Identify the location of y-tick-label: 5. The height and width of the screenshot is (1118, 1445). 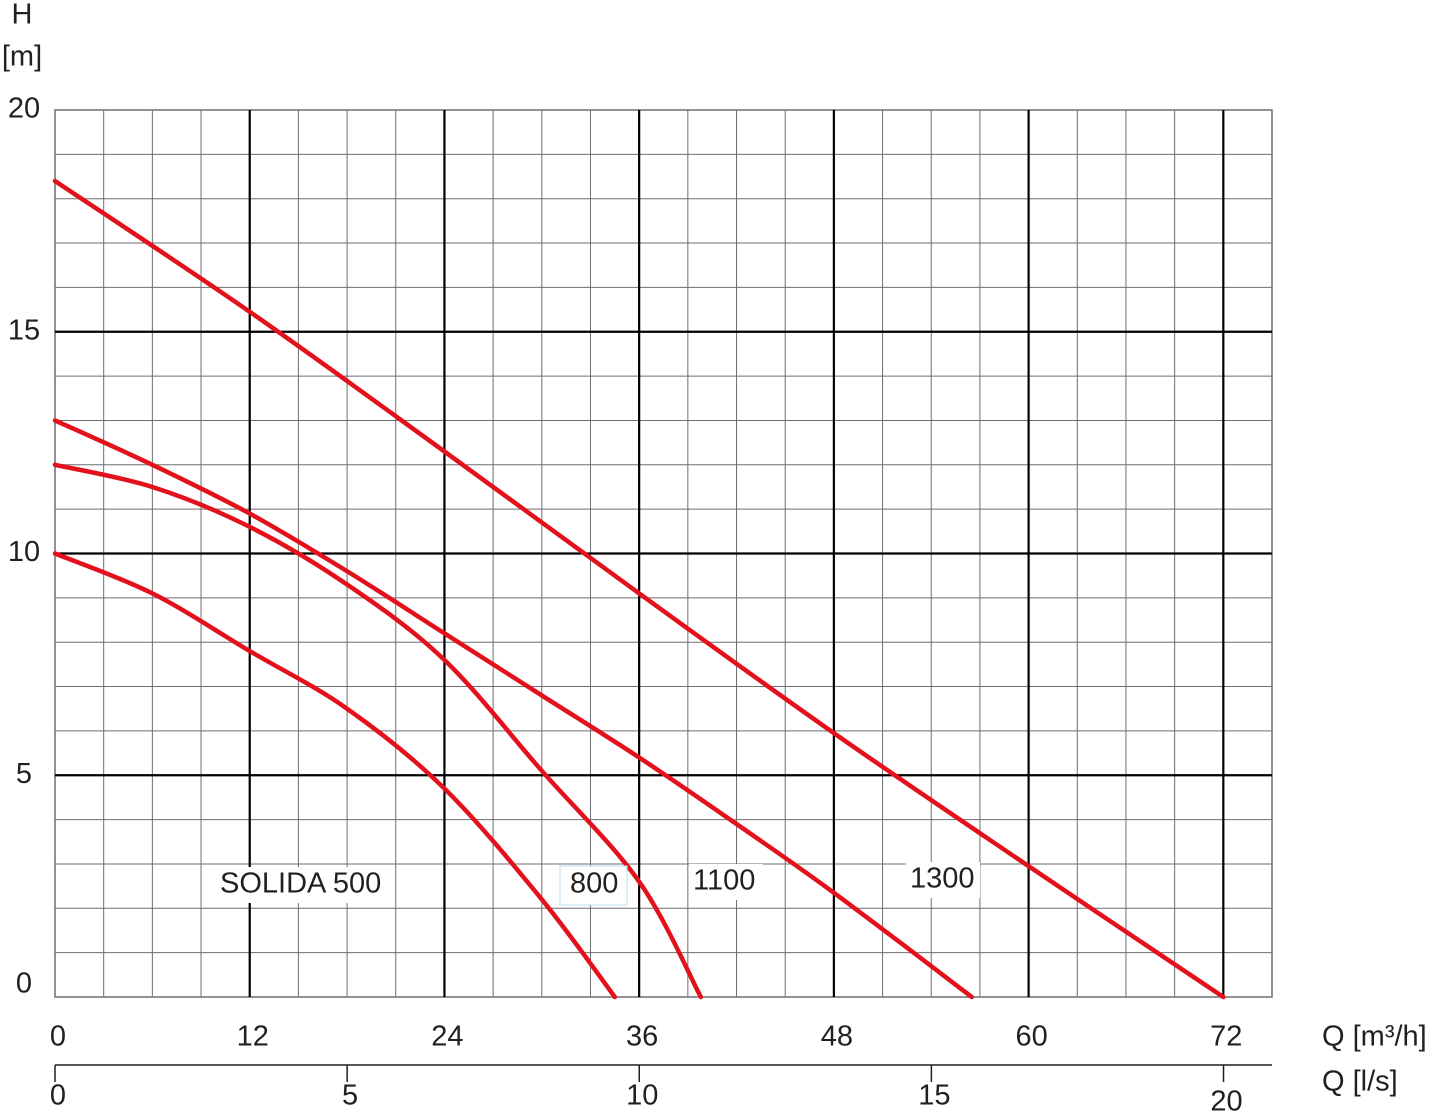
(24, 774).